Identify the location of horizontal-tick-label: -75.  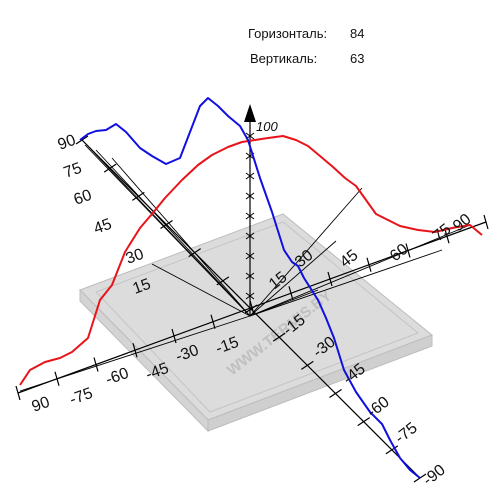
(82, 397).